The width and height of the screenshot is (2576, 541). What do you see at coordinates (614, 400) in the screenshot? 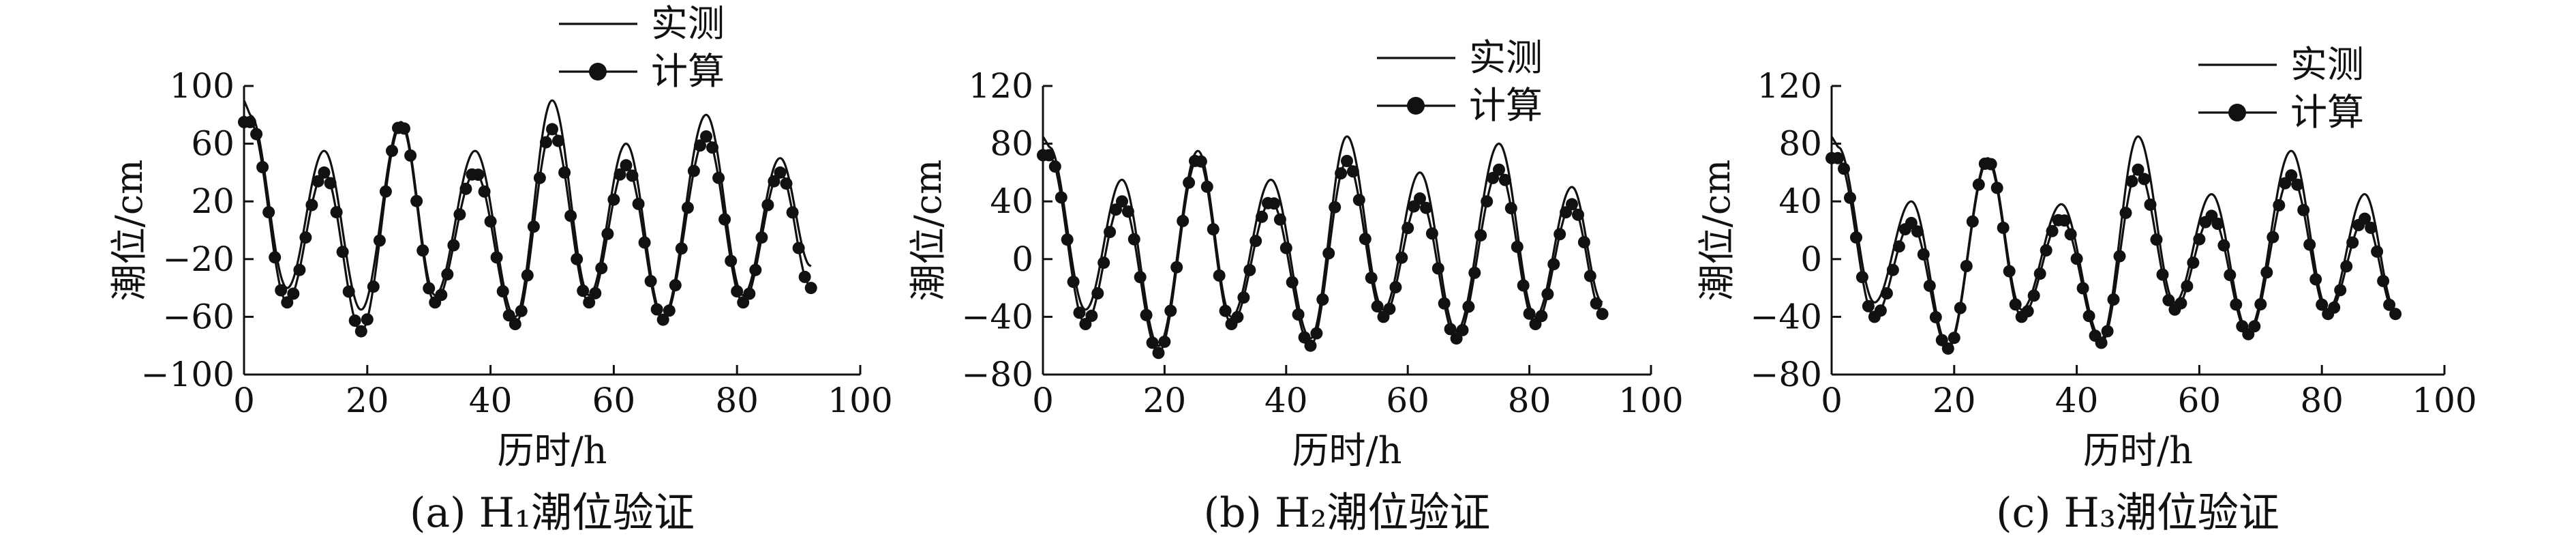
I see `x-tick-label: 60` at bounding box center [614, 400].